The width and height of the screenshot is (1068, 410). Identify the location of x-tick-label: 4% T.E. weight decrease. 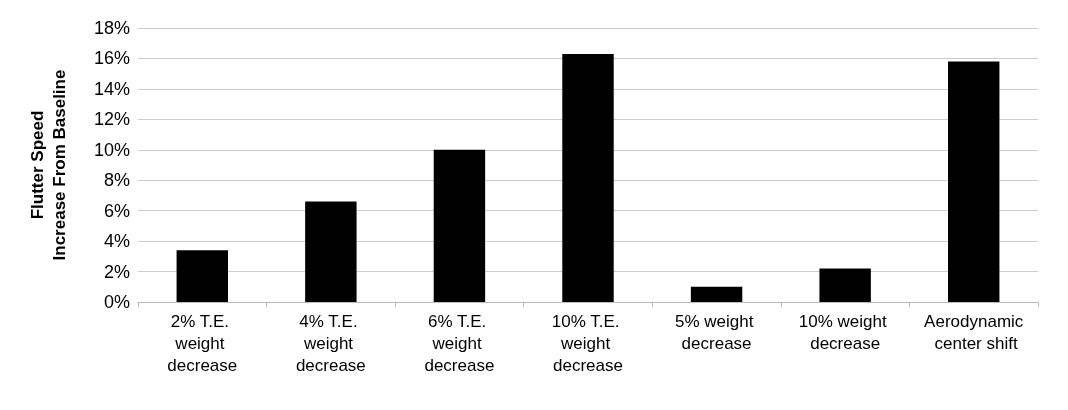
(330, 343).